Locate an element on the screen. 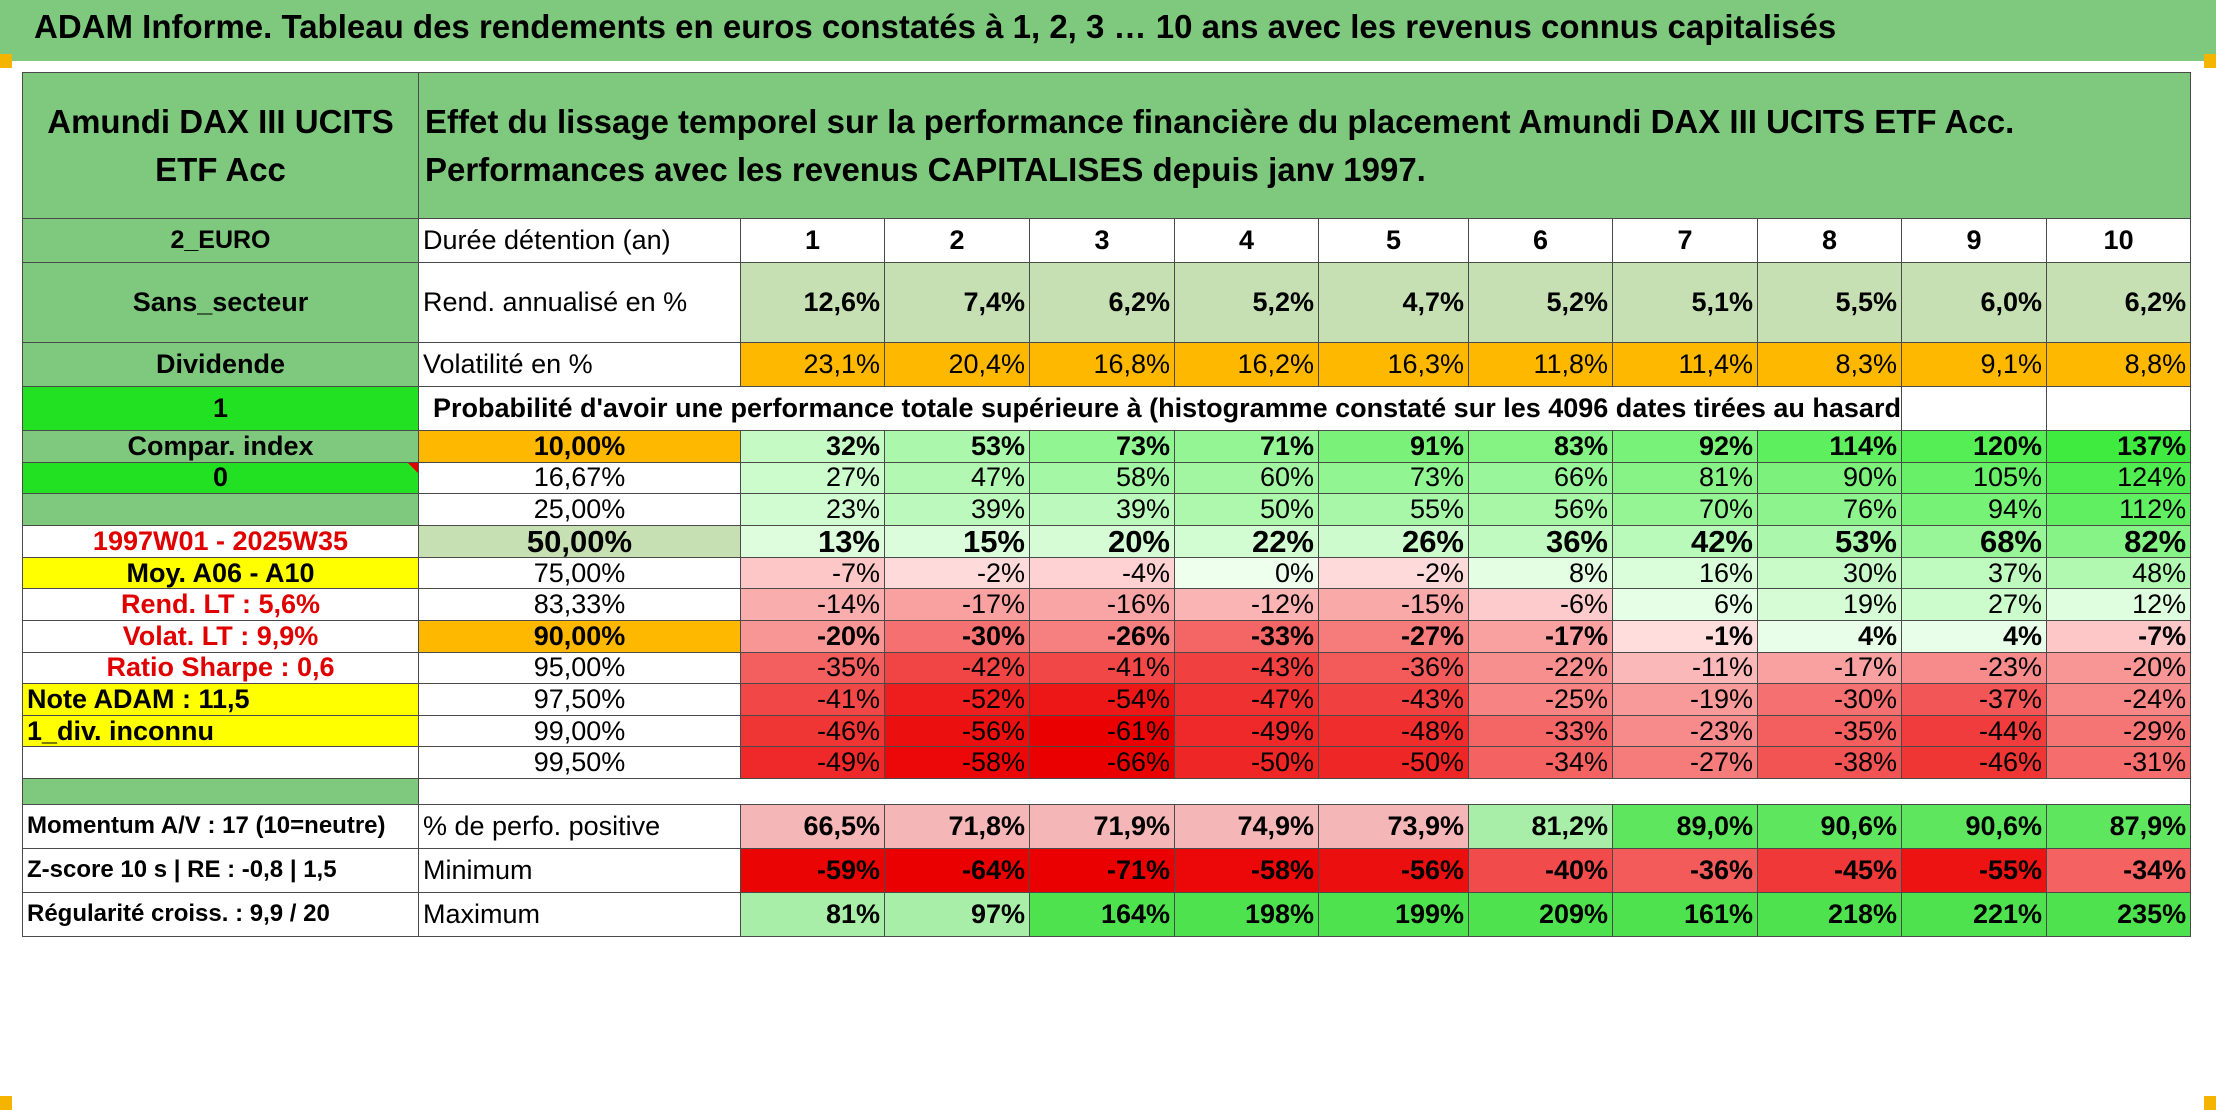 Image resolution: width=2216 pixels, height=1110 pixels. stat-value: 97% is located at coordinates (957, 914).